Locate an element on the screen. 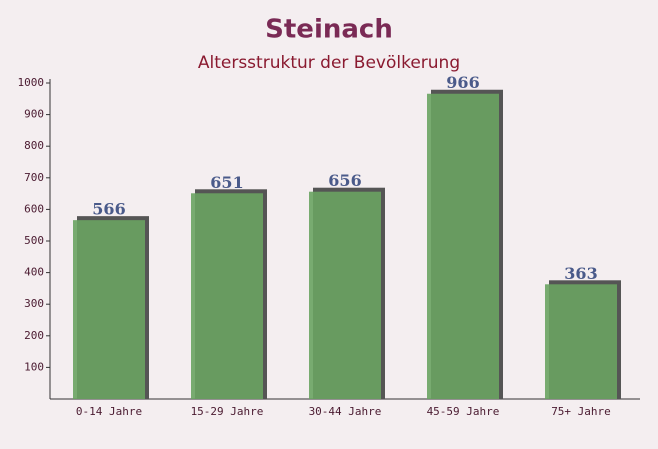  y-tick-label: 400 is located at coordinates (34, 272).